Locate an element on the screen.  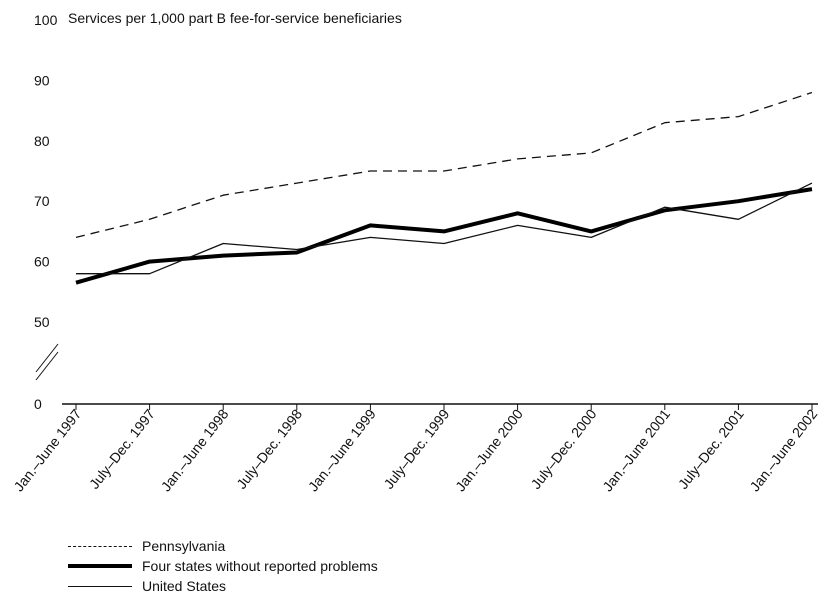
x-tick-label: July–Dec. 2001 is located at coordinates (711, 449).